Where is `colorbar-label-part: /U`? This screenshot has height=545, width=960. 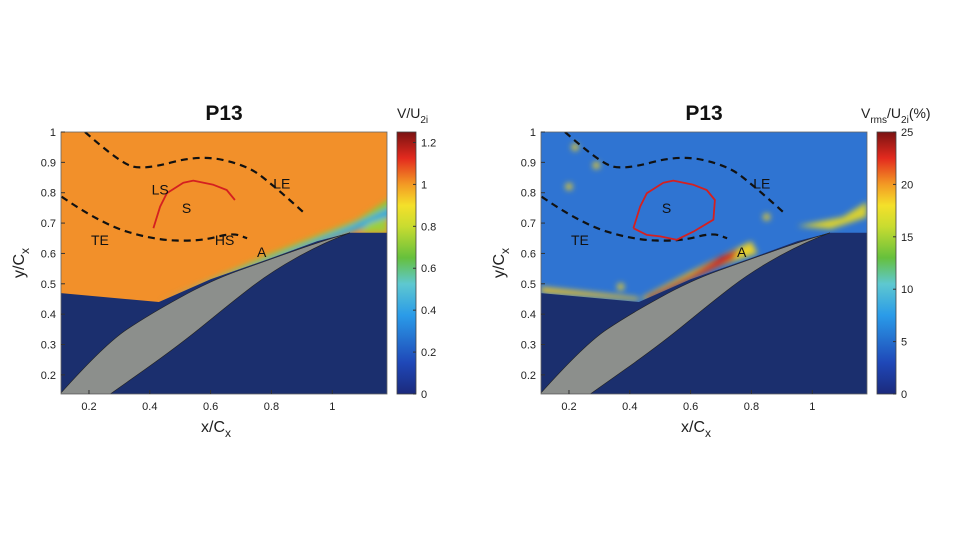 colorbar-label-part: /U is located at coordinates (894, 113).